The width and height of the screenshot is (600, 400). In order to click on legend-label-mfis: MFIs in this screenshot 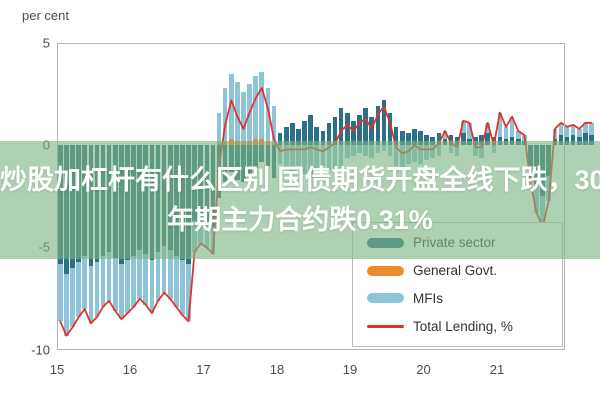, I will do `click(428, 298)`.